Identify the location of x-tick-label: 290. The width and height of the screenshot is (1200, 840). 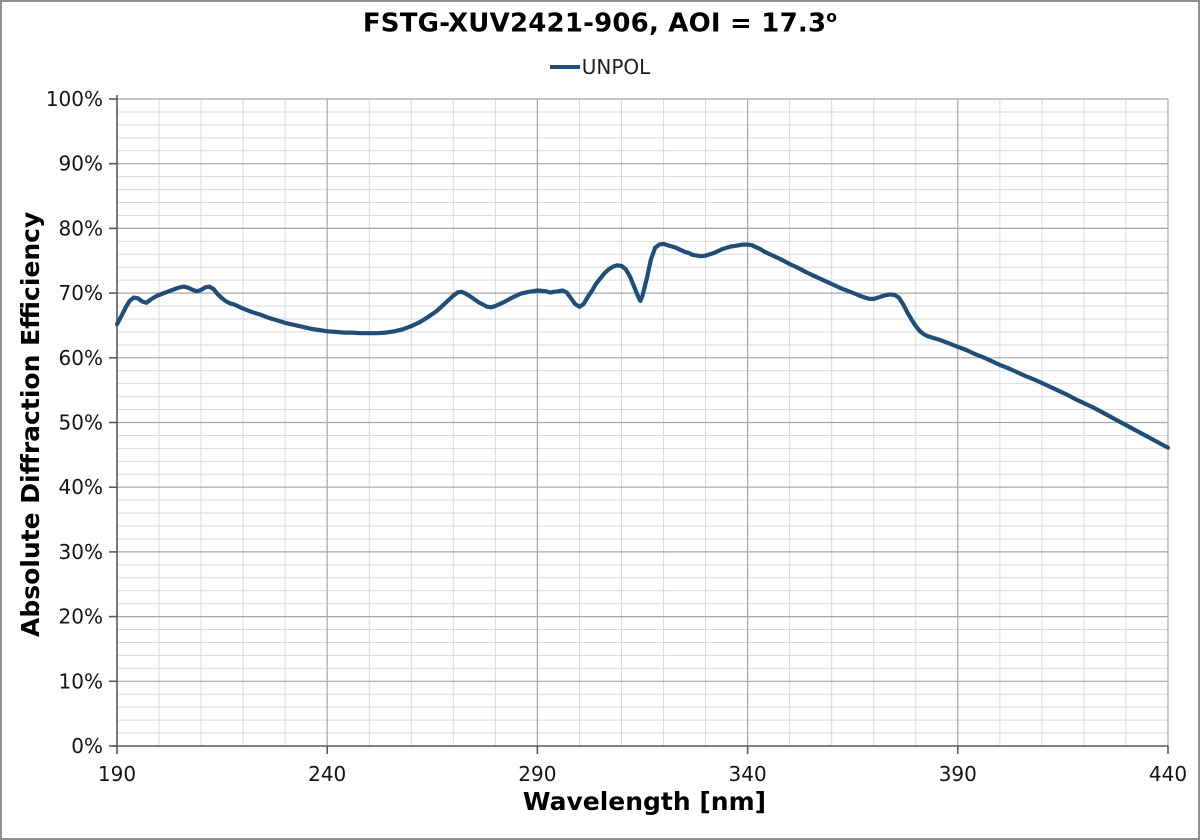
(537, 774).